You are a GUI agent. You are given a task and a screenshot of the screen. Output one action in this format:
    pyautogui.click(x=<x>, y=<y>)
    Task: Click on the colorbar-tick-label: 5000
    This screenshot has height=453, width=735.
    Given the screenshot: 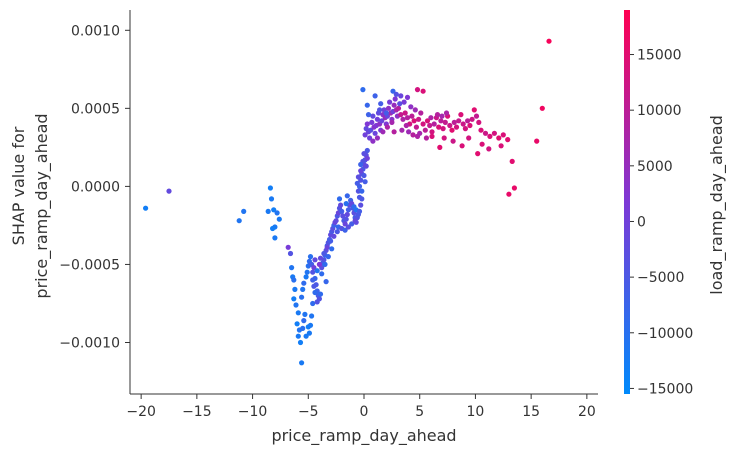 What is the action you would take?
    pyautogui.click(x=655, y=167)
    